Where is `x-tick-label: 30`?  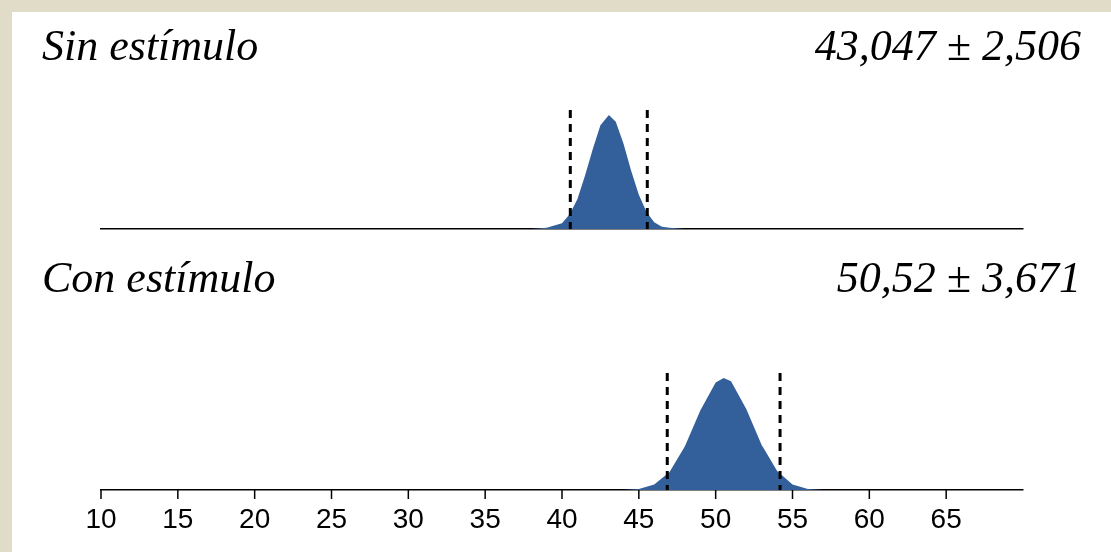 x-tick-label: 30 is located at coordinates (408, 518).